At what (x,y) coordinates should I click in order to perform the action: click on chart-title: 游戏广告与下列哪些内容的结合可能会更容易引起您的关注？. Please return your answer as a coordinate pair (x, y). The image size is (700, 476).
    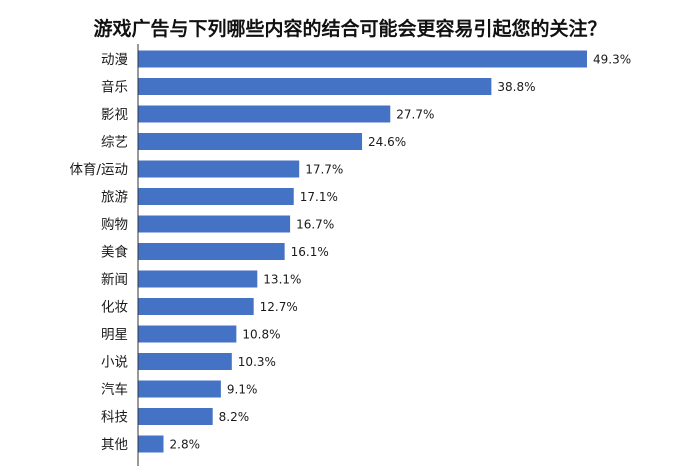
    Looking at the image, I should click on (350, 29).